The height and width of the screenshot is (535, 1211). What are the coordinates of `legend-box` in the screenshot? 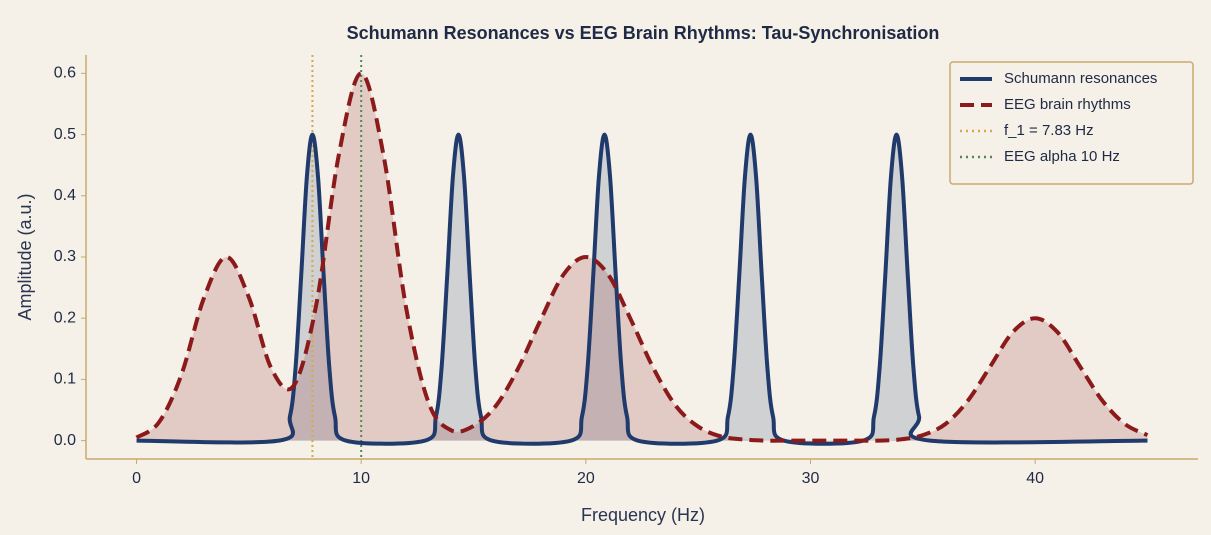 It's located at (1071, 123).